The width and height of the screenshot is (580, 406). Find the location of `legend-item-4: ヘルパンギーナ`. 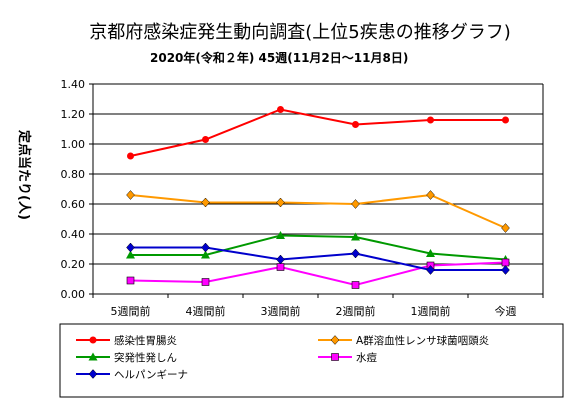

legend-item-4: ヘルパンギーナ is located at coordinates (132, 375).